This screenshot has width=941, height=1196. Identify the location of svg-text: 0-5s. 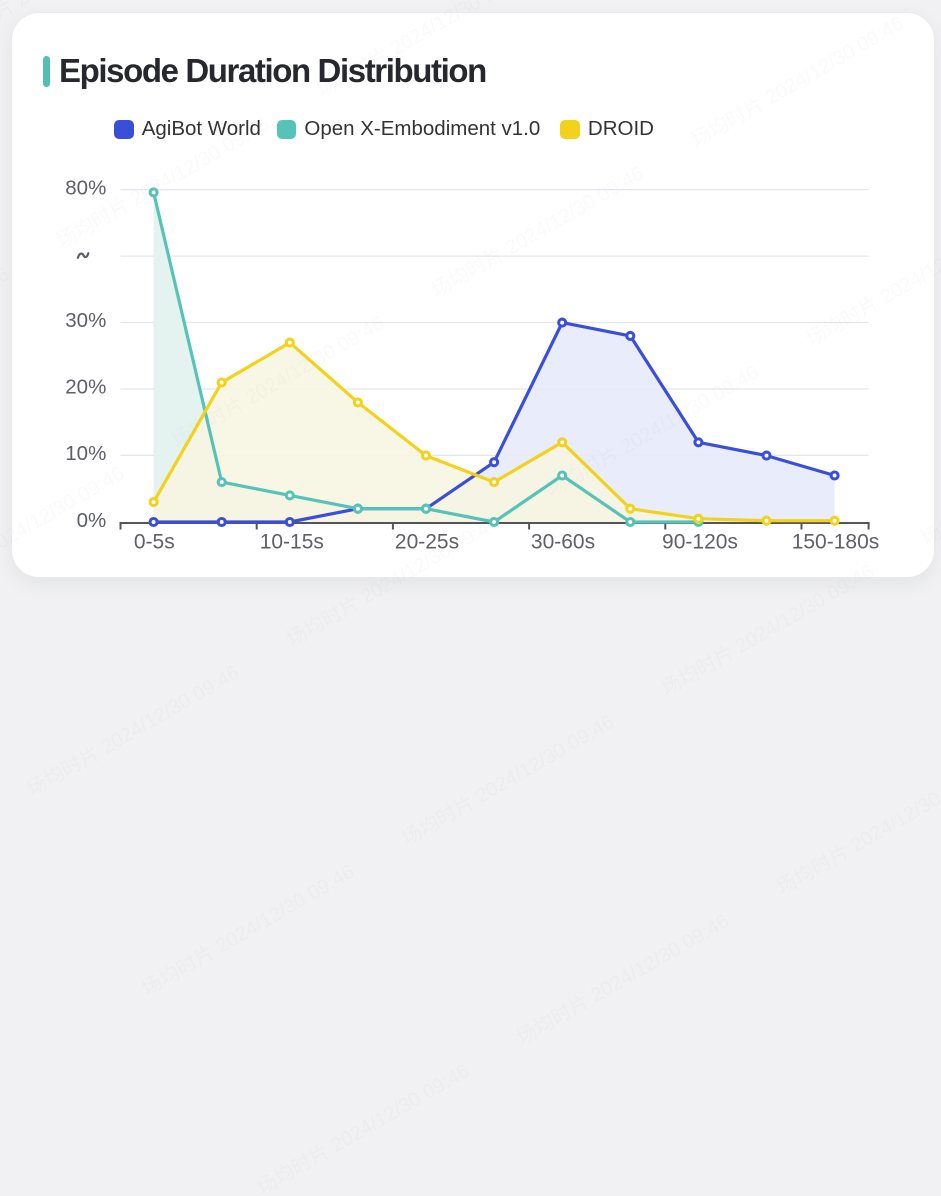
(154, 542).